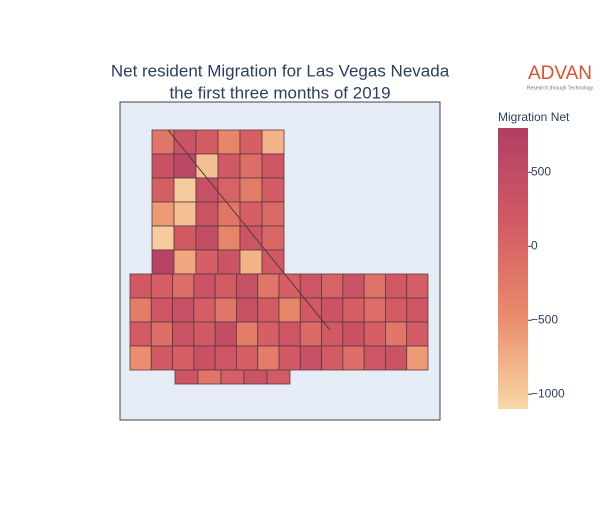 The image size is (600, 505). I want to click on brand-logo: ADVAN, so click(560, 73).